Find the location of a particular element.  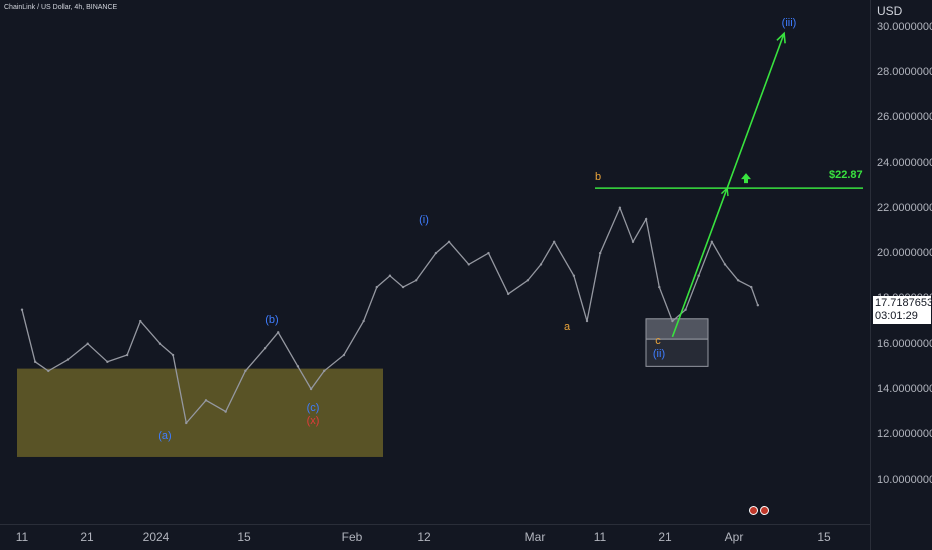

price-tick-label: 20.0000000 is located at coordinates (904, 253).